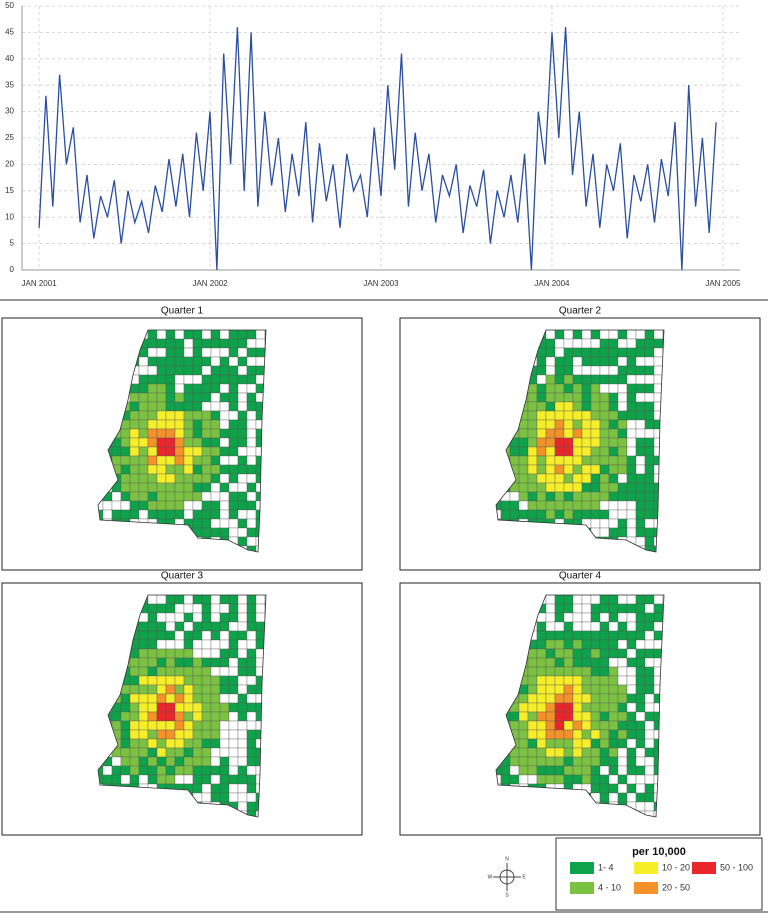 Image resolution: width=768 pixels, height=919 pixels. What do you see at coordinates (9, 32) in the screenshot?
I see `y-tick-label: 45` at bounding box center [9, 32].